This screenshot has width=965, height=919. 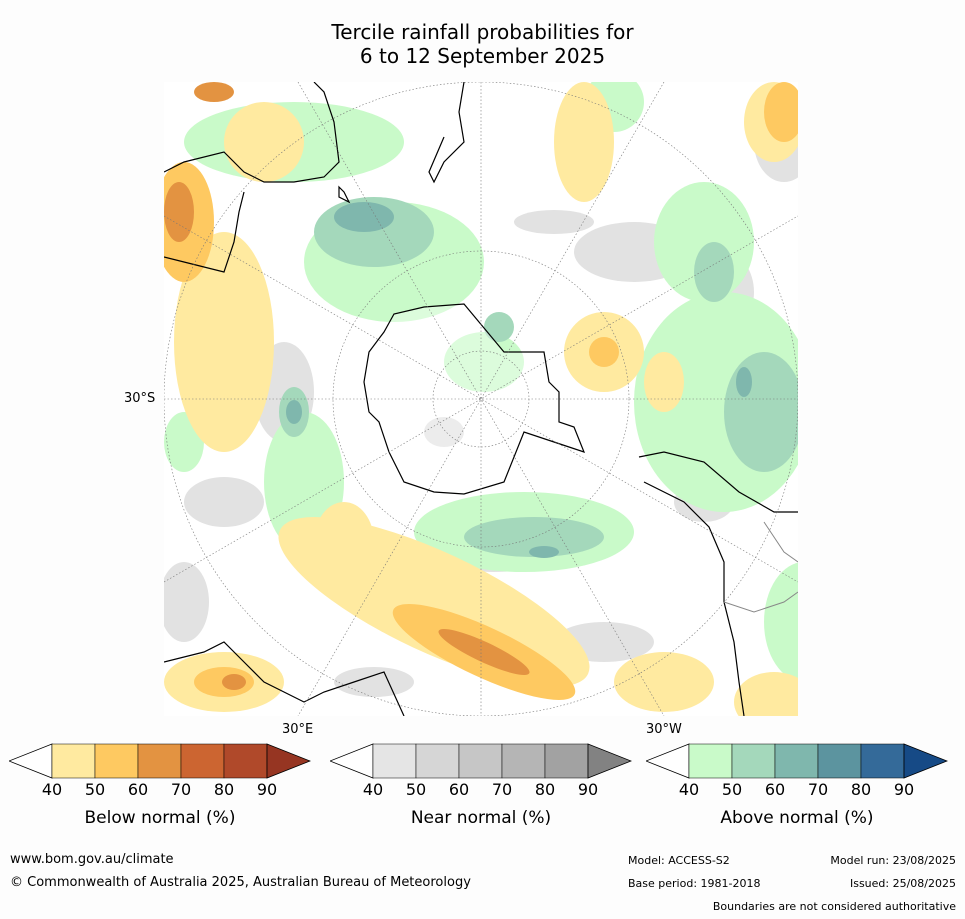 What do you see at coordinates (502, 789) in the screenshot?
I see `near-tick-70: 70` at bounding box center [502, 789].